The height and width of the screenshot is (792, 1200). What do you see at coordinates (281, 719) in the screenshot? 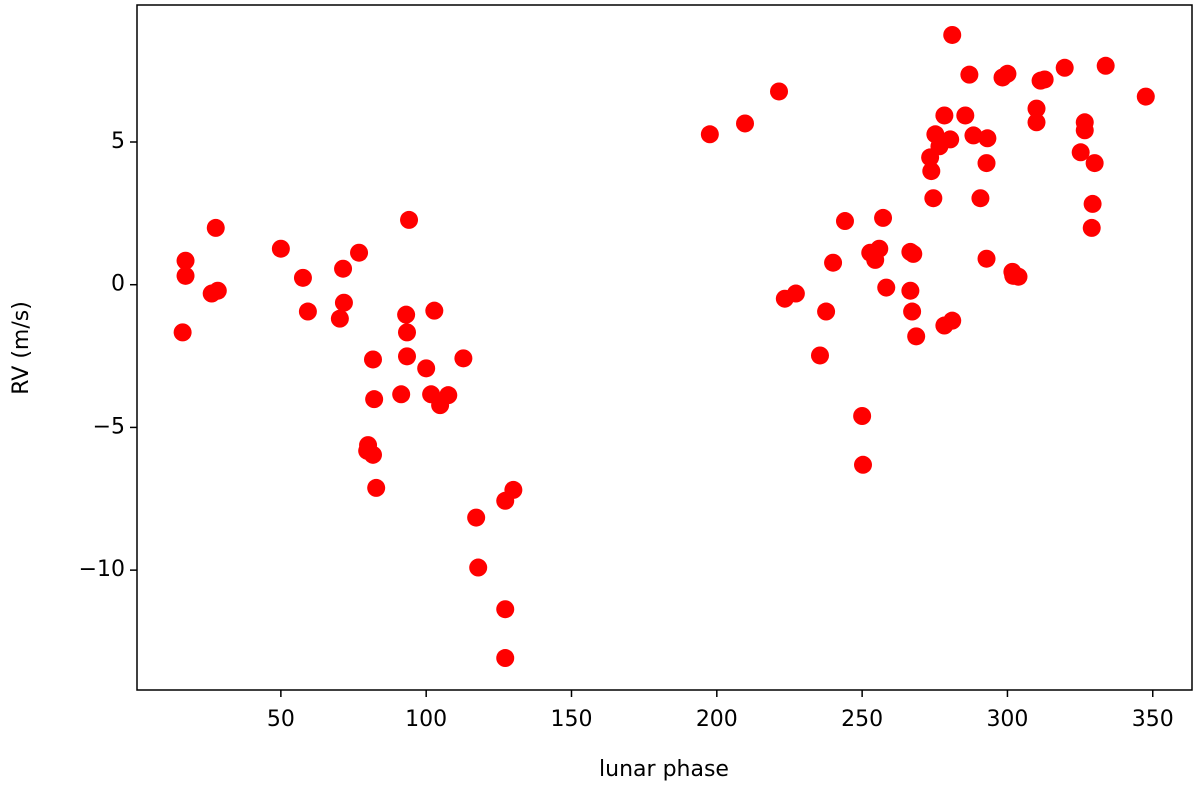
I see `x-tick-label: 50` at bounding box center [281, 719].